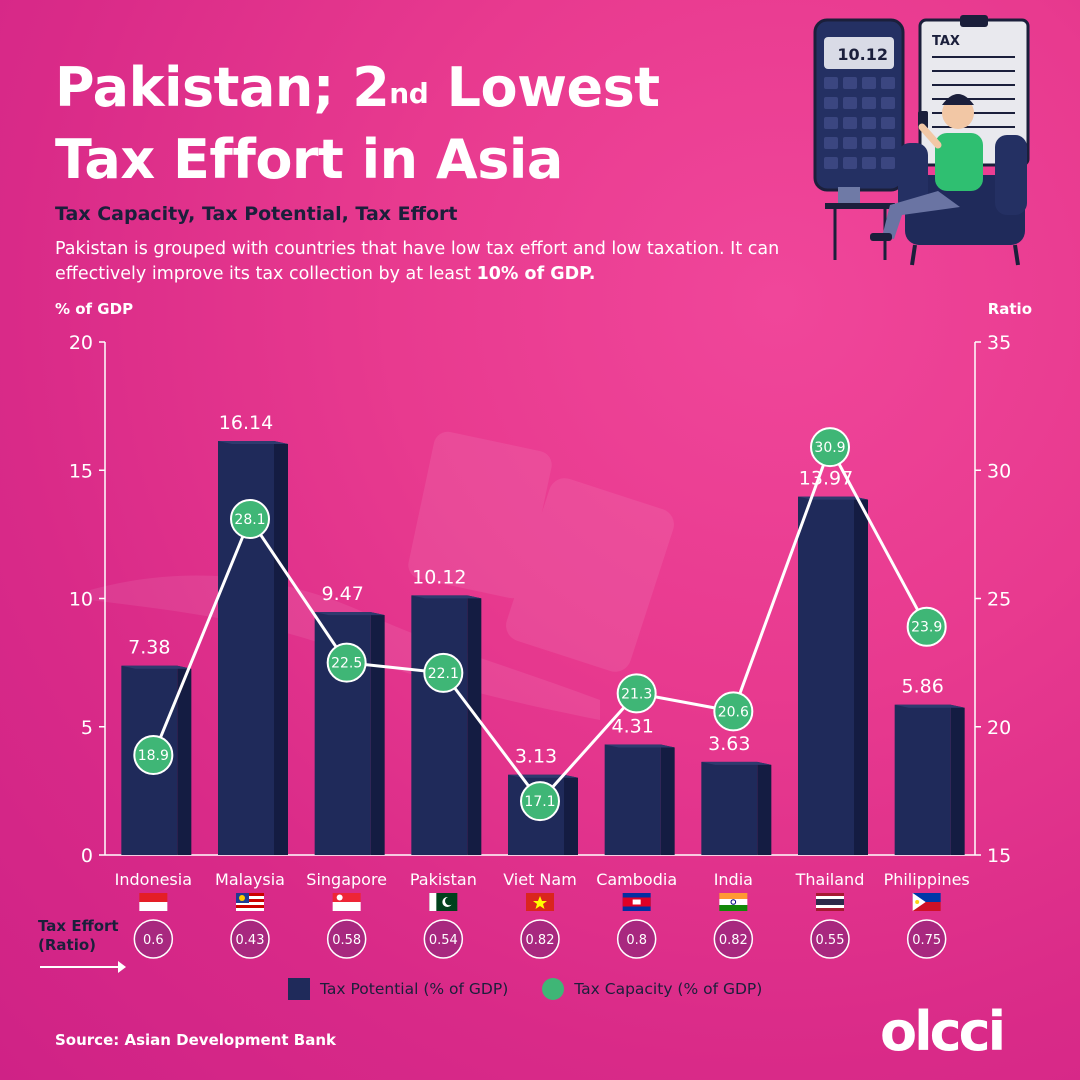 The width and height of the screenshot is (1080, 1080). What do you see at coordinates (122, 967) in the screenshot?
I see `tax-effort-arrowhead-icon` at bounding box center [122, 967].